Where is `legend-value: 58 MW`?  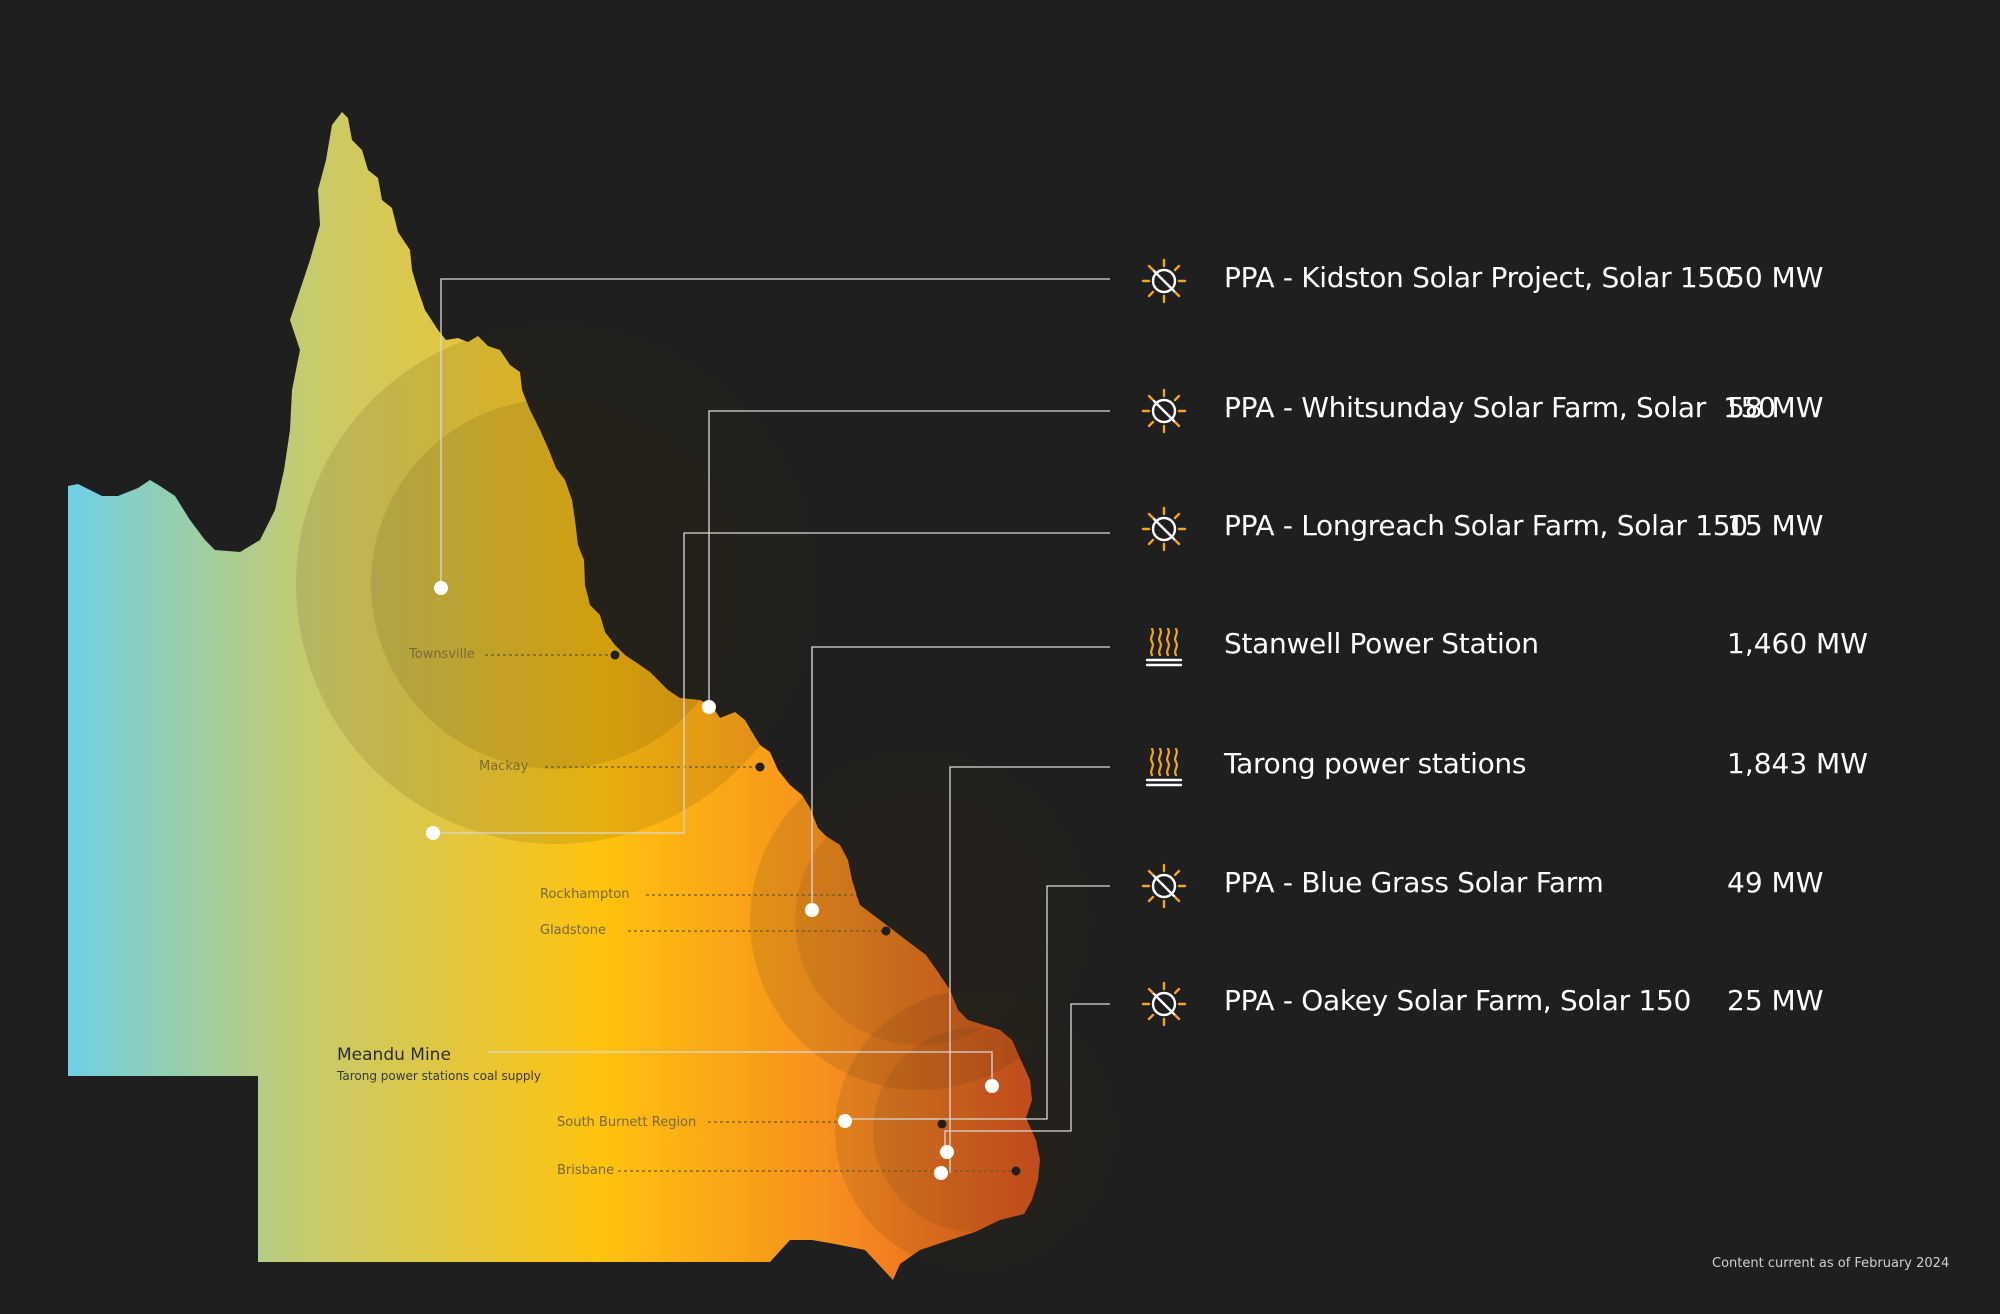 legend-value: 58 MW is located at coordinates (1775, 407).